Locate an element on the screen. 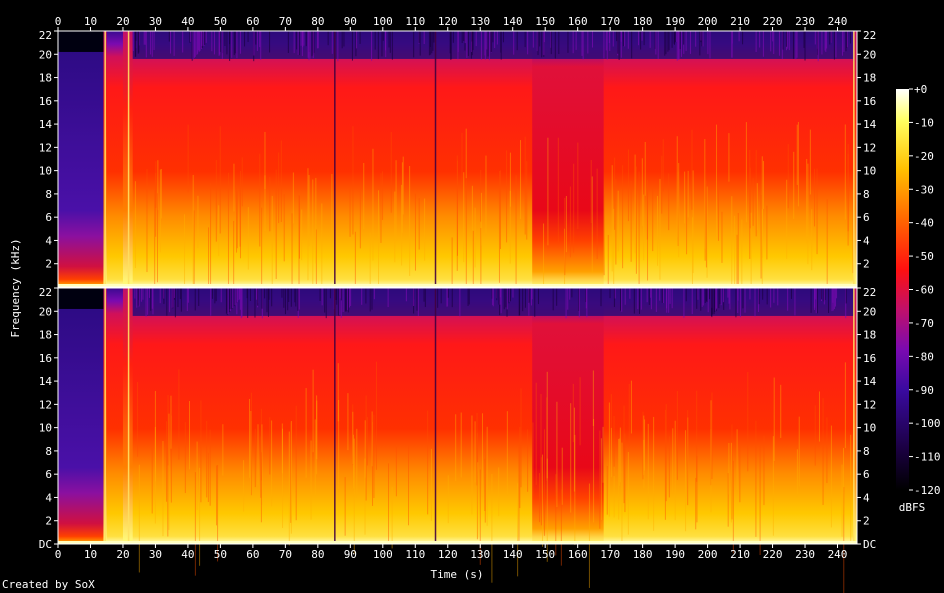  colorbar-gradient is located at coordinates (902, 289).